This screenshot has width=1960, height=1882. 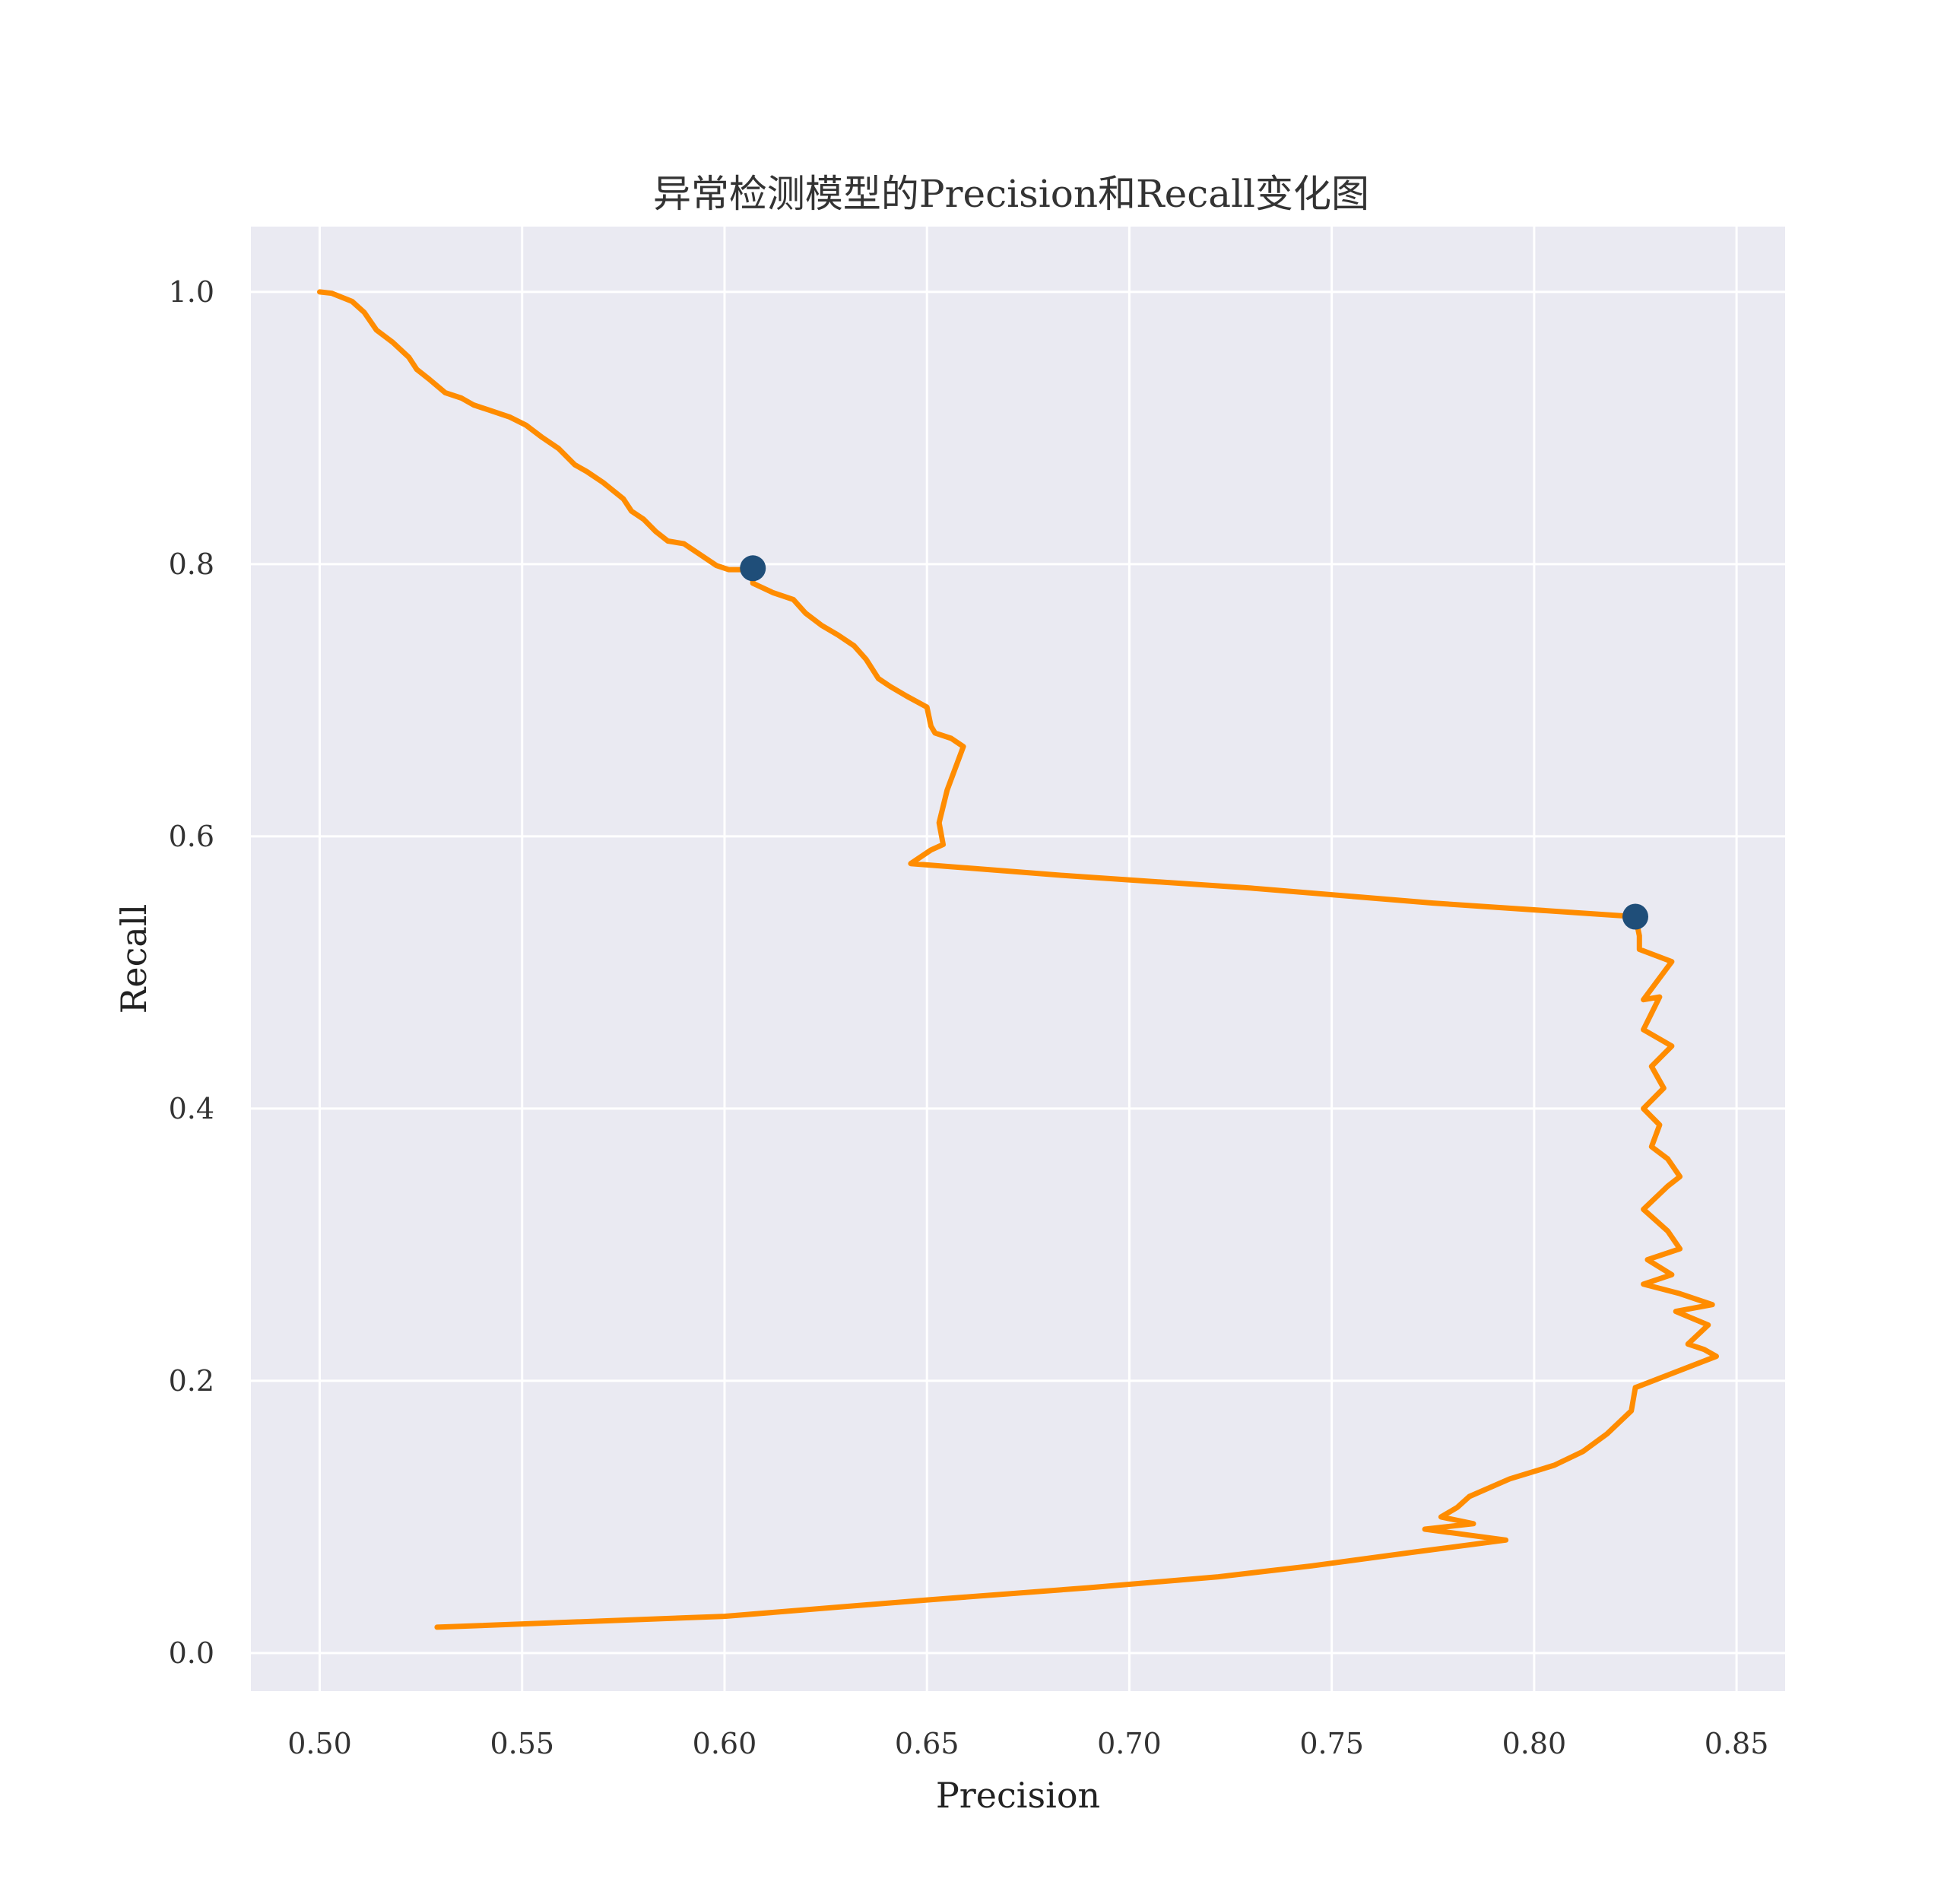 What do you see at coordinates (1737, 1743) in the screenshot?
I see `x-tick-label: 0.85` at bounding box center [1737, 1743].